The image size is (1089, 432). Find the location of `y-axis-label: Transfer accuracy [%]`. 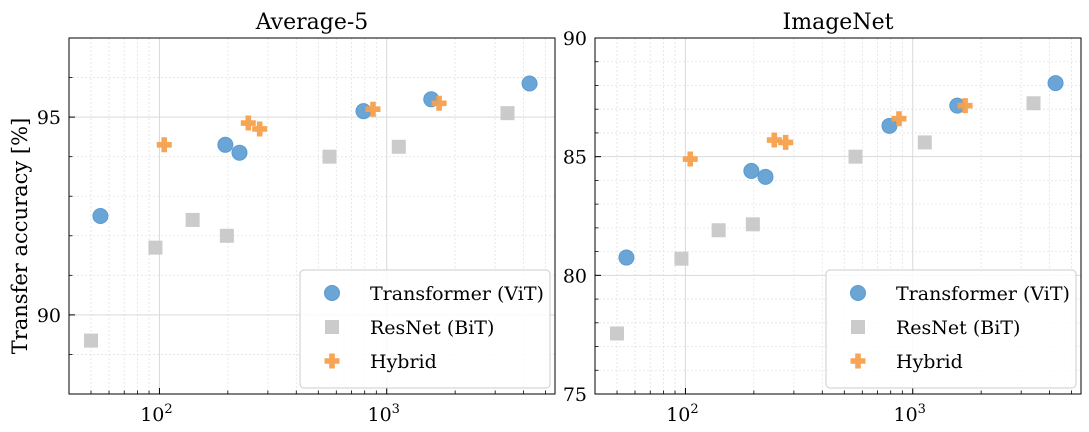

y-axis-label: Transfer accuracy [%] is located at coordinates (20, 236).